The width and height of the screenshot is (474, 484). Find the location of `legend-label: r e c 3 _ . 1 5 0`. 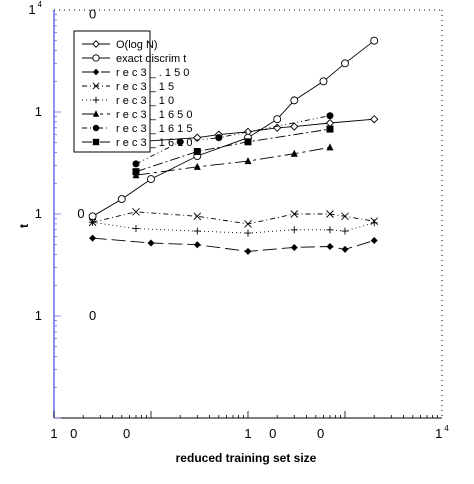

legend-label: r e c 3 _ . 1 5 0 is located at coordinates (152, 73).